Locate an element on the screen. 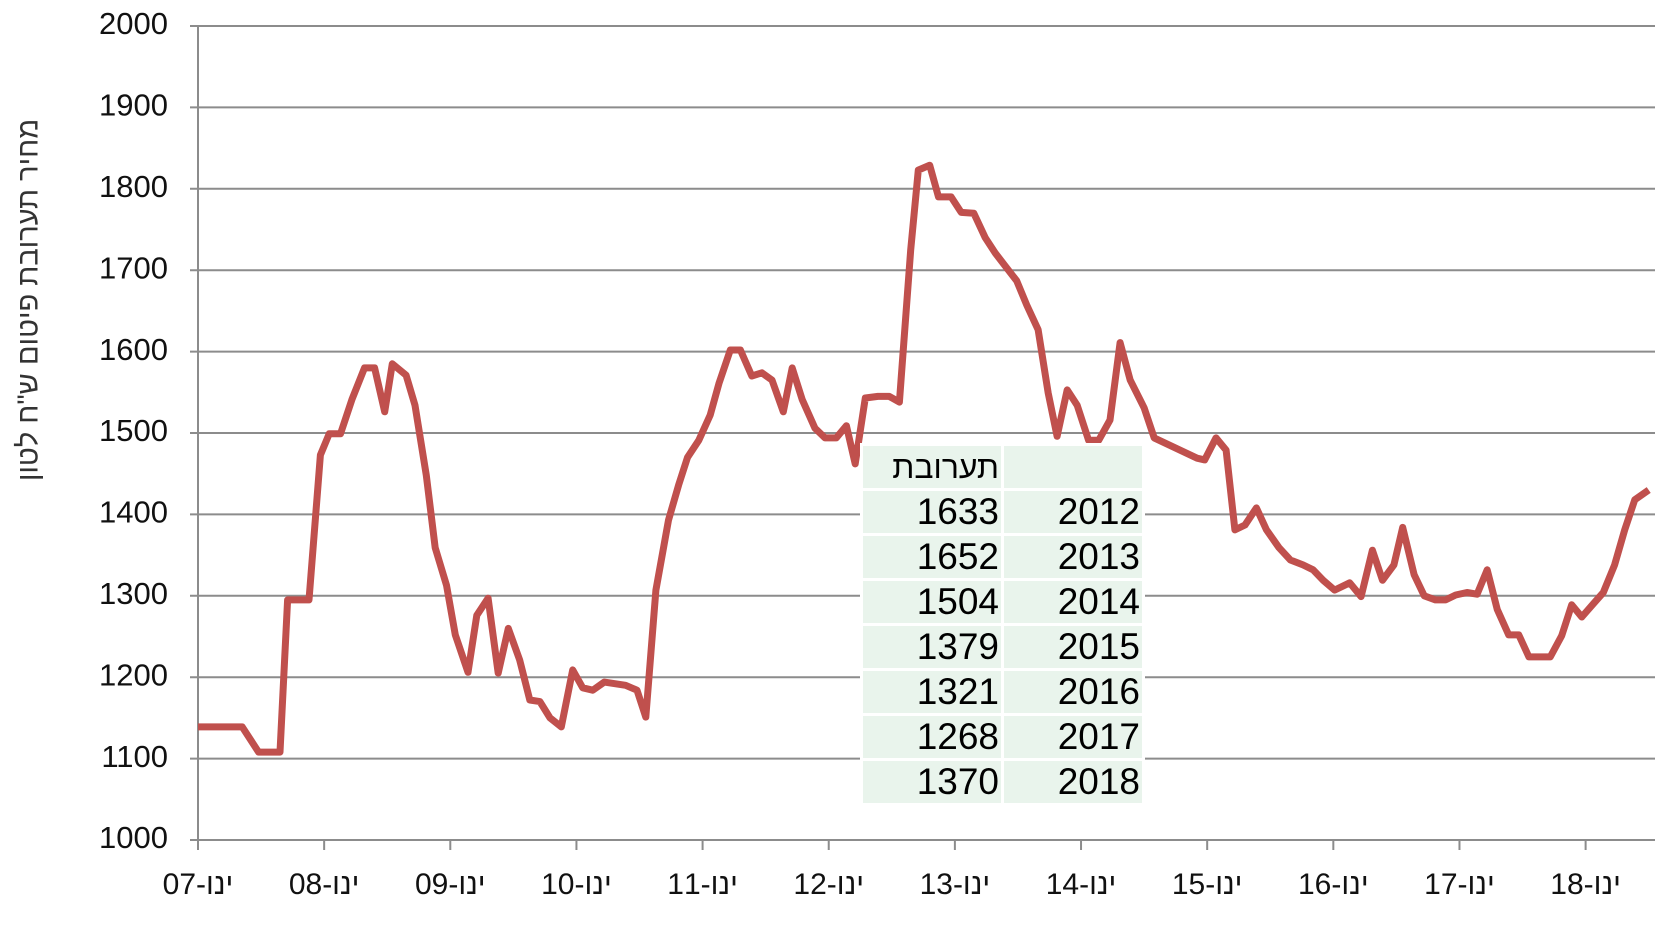 Image resolution: width=1655 pixels, height=951 pixels. table-cell: 2013 is located at coordinates (1073, 557).